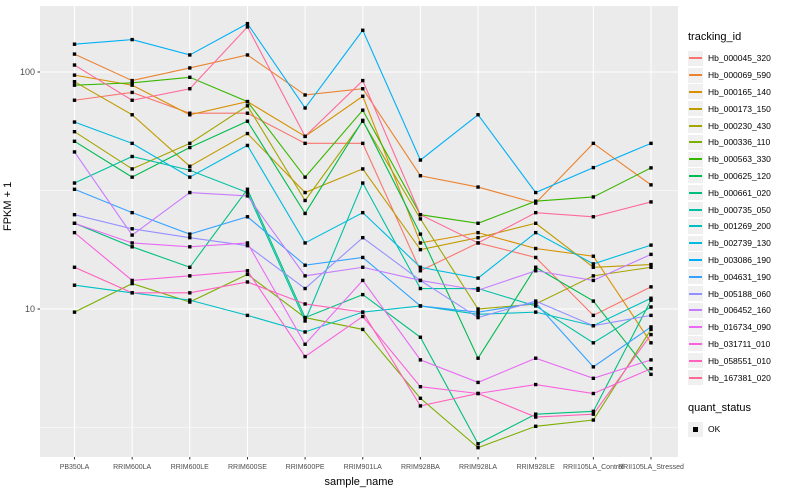 The image size is (800, 500). Describe the element at coordinates (739, 75) in the screenshot. I see `legend-item-label: Hb_000069_590` at that location.